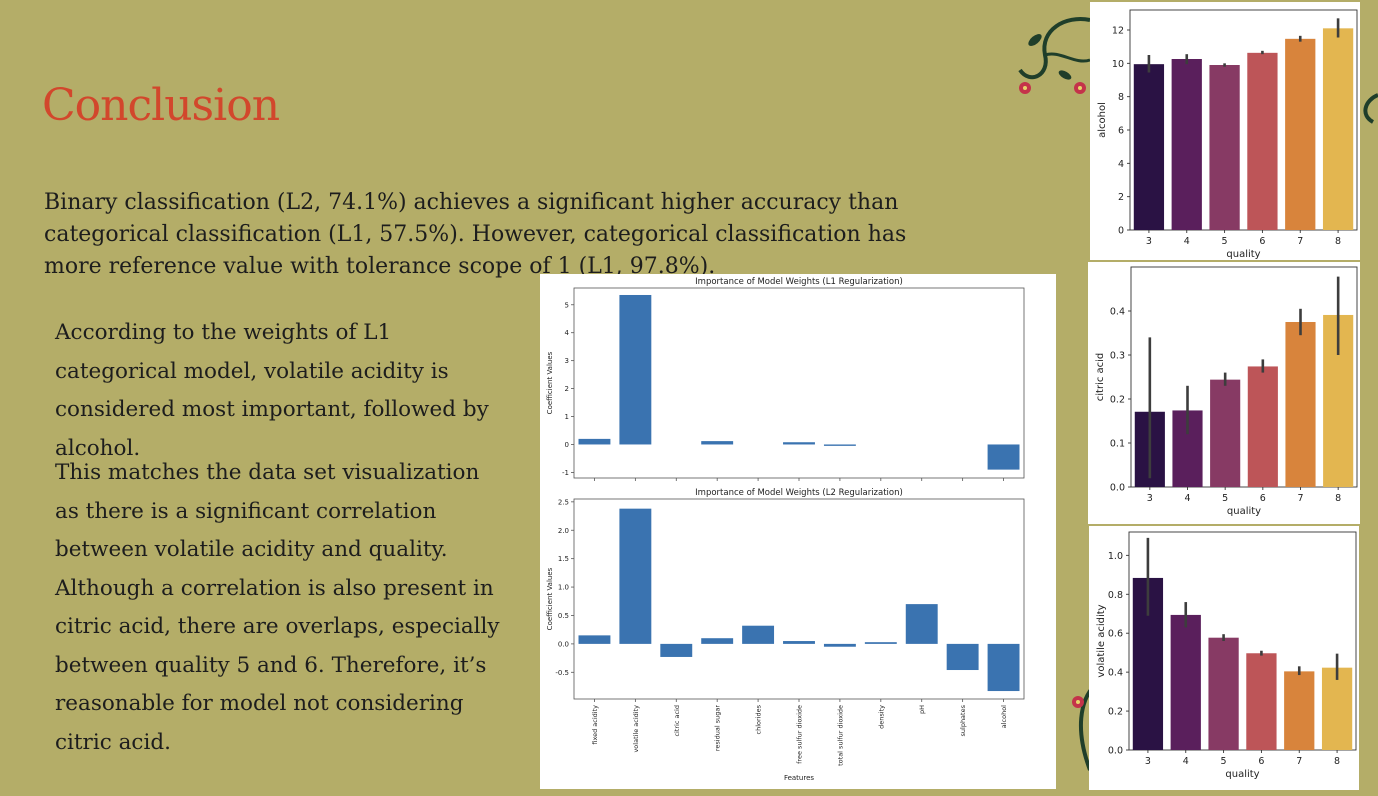 The image size is (1378, 796). I want to click on l2-ytick-label: 0.5, so click(563, 616).